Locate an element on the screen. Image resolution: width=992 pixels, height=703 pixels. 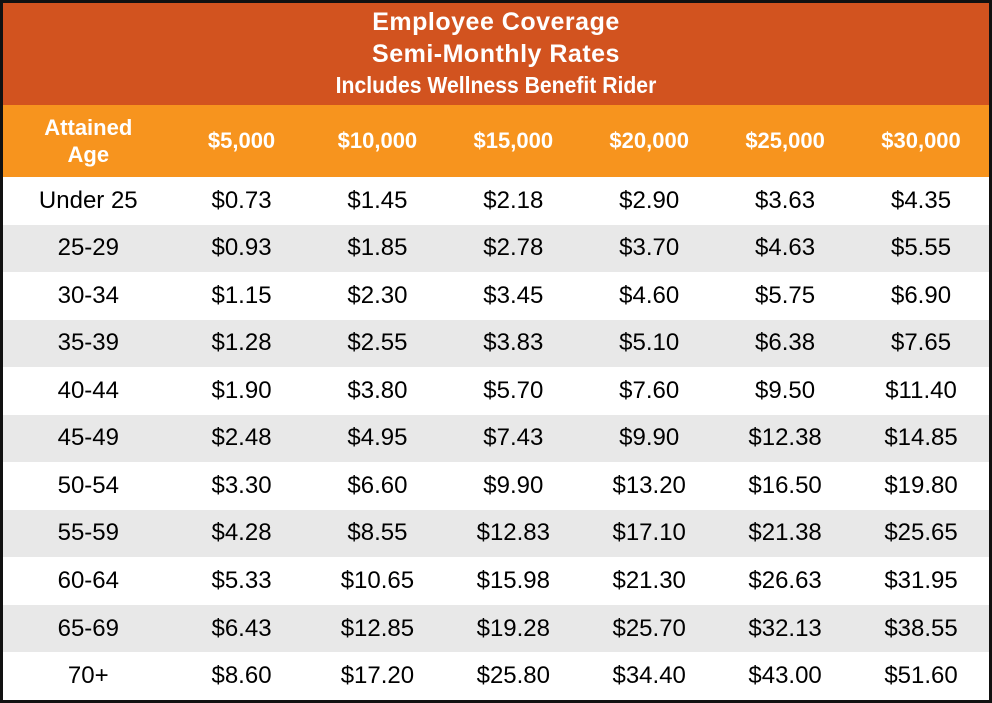
rate-cell: $2.48 is located at coordinates (241, 438).